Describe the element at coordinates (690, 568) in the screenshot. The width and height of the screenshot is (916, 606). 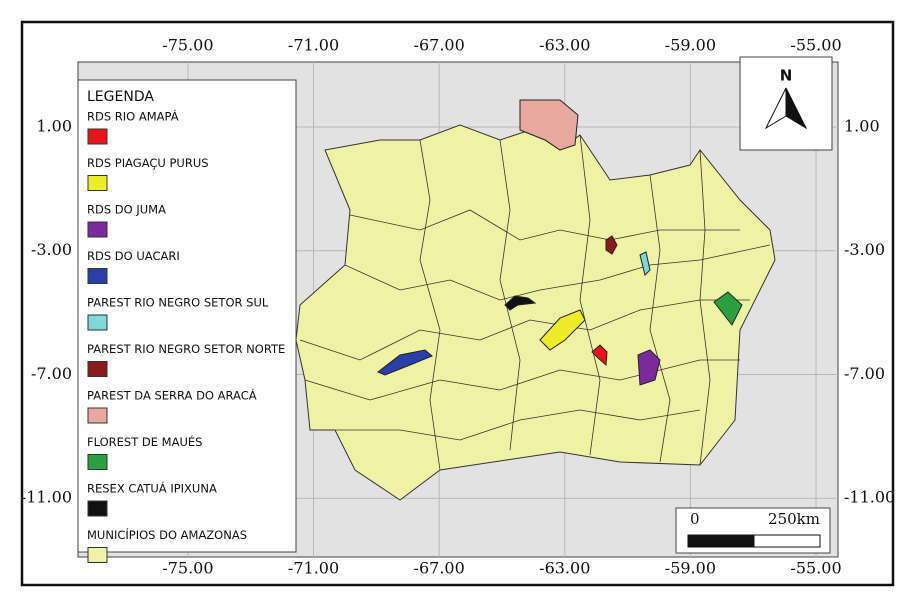
I see `x-label-bottom: -59.00` at that location.